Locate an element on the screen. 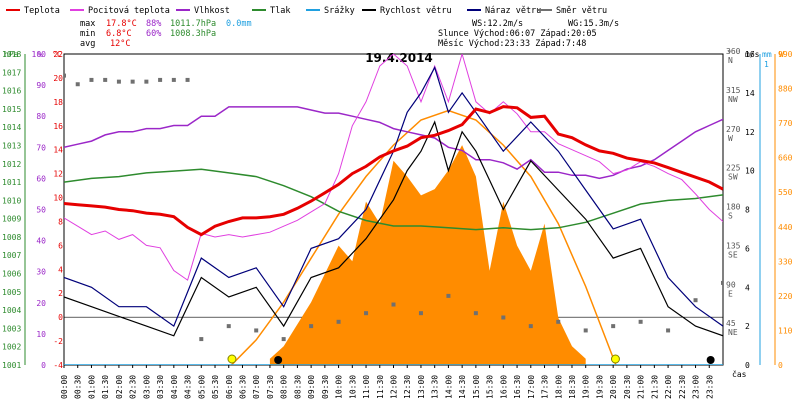  legend-label: Směr větru is located at coordinates (581, 11).